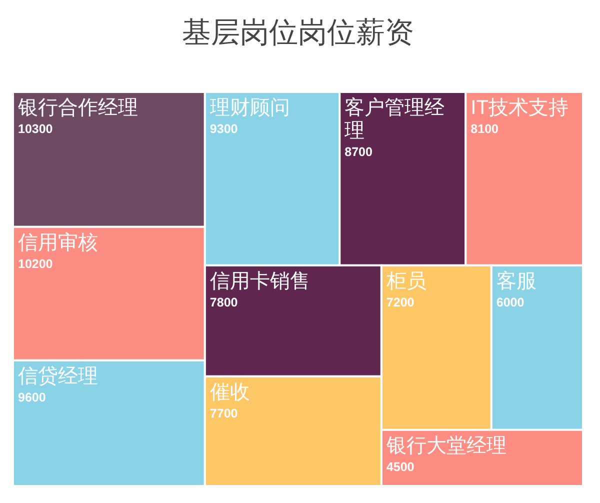  Describe the element at coordinates (400, 302) in the screenshot. I see `data-label: 7200` at that location.